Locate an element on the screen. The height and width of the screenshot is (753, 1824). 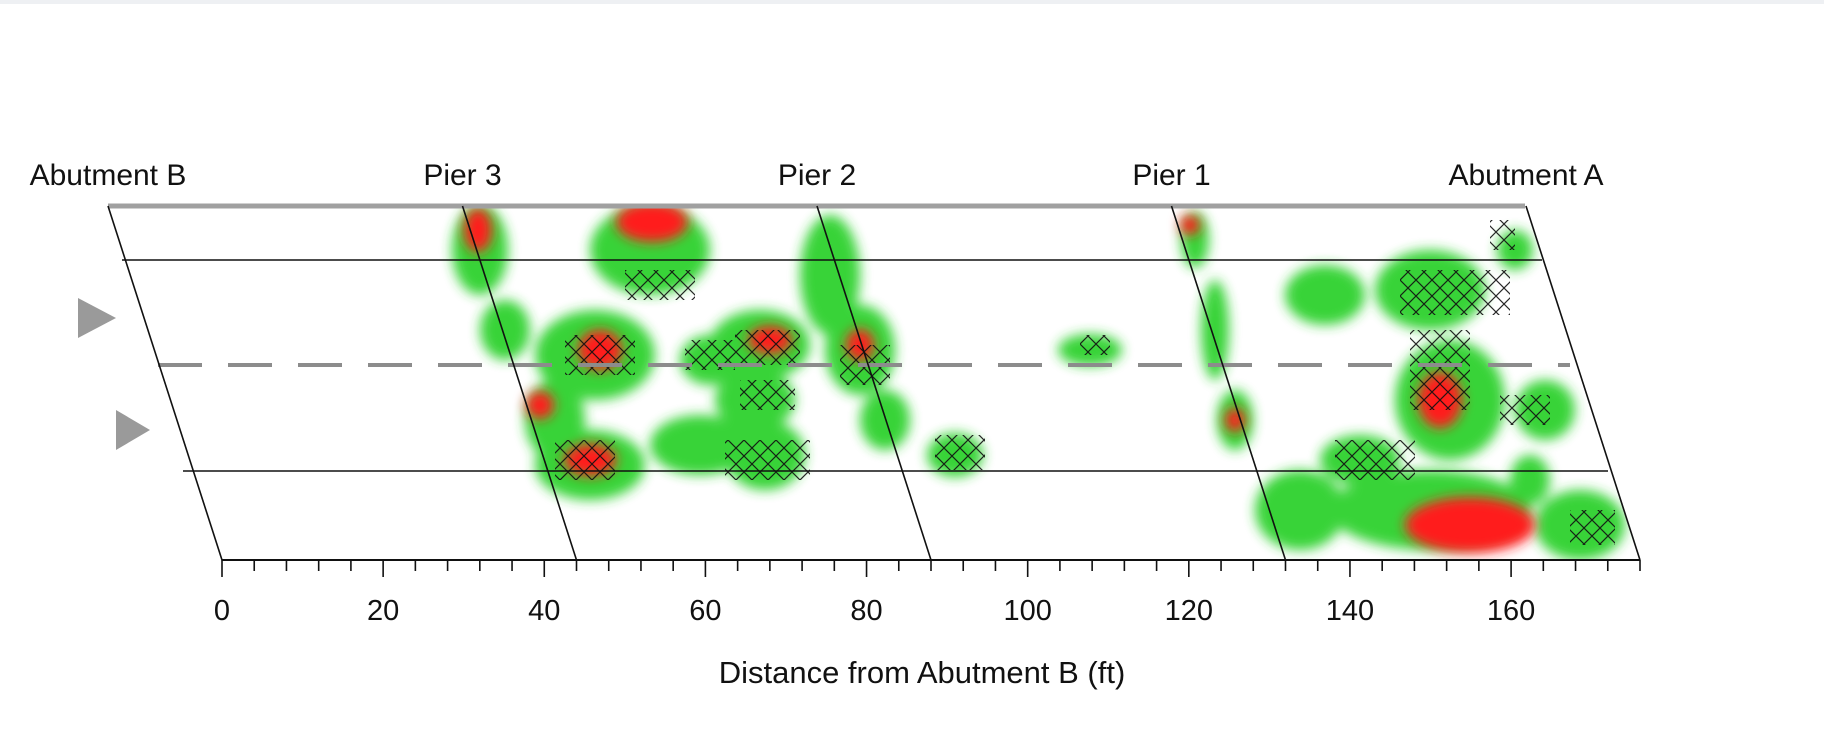
x-axis: 0 20 40 60 80 100 120 140 160 is located at coordinates (927, 593).